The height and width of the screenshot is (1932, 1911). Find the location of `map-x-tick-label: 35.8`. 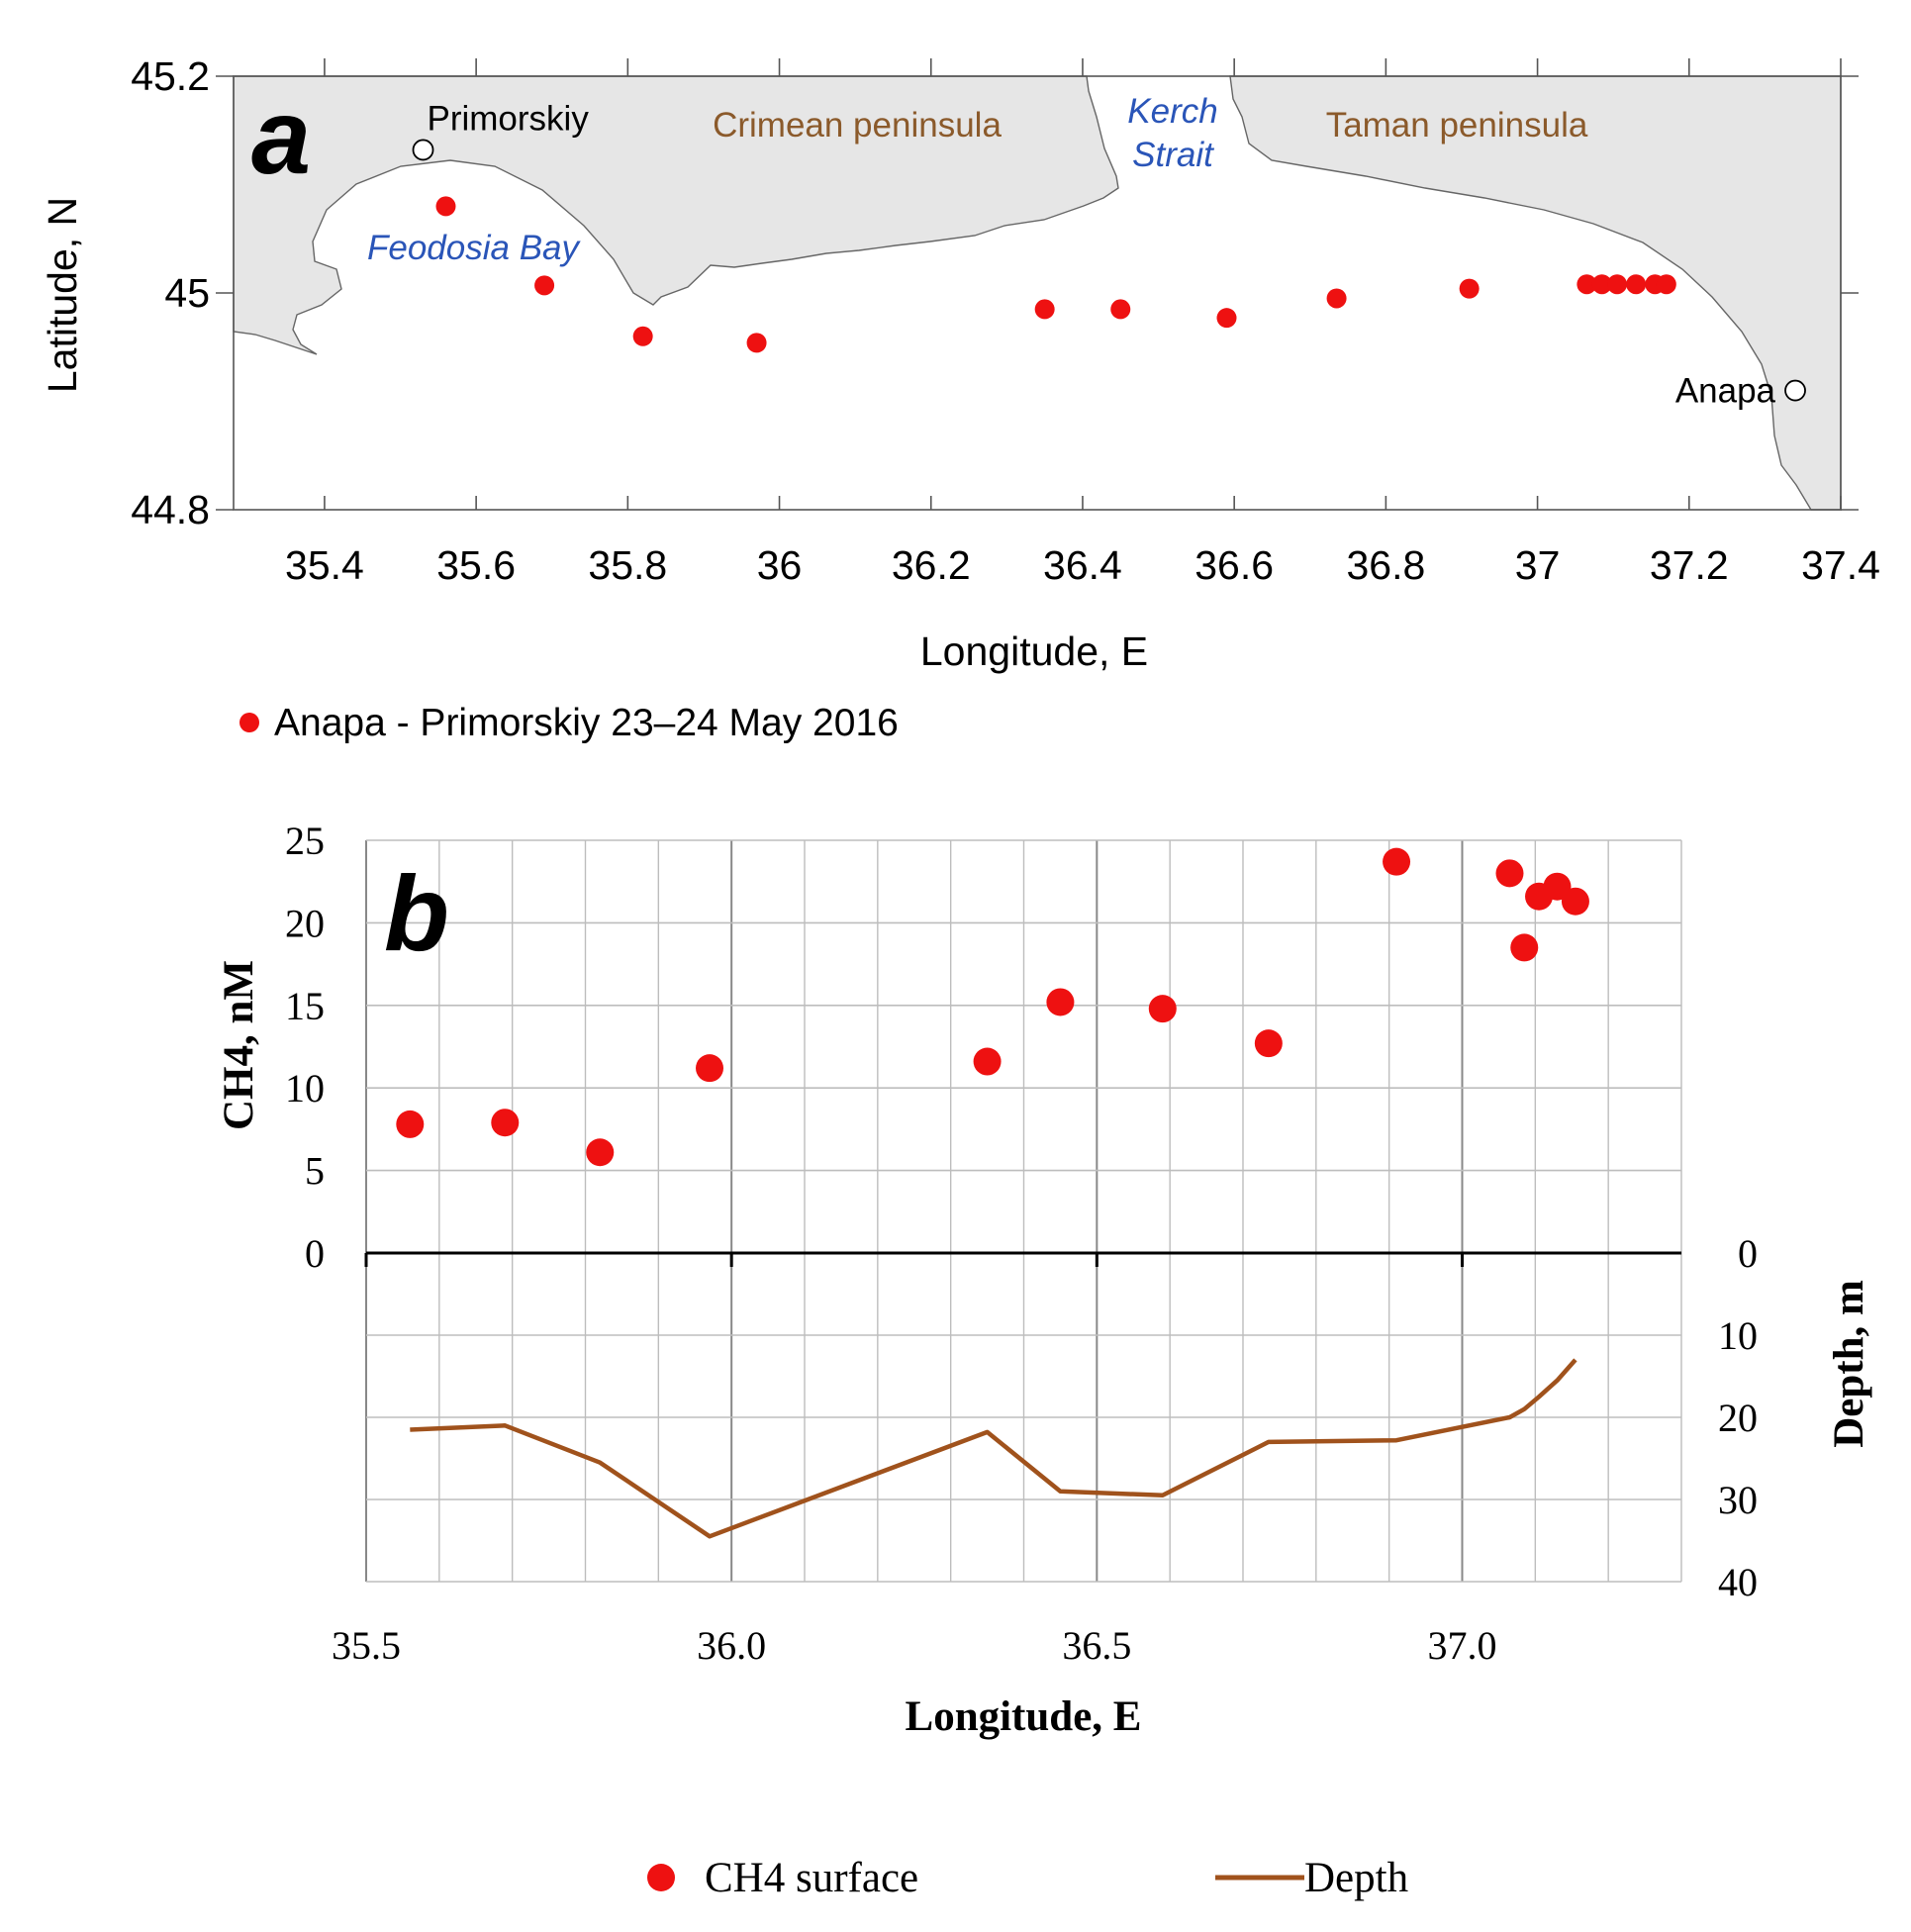

map-x-tick-label: 35.8 is located at coordinates (627, 565).